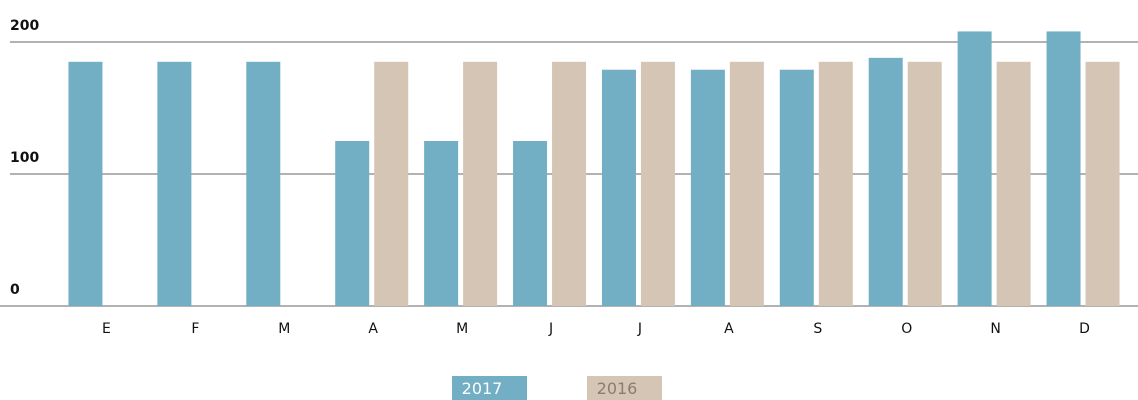  What do you see at coordinates (482, 388) in the screenshot?
I see `legend-label: 2017` at bounding box center [482, 388].